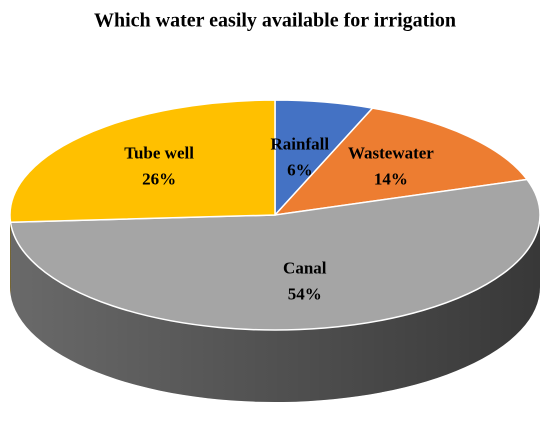 Image resolution: width=550 pixels, height=431 pixels. Describe the element at coordinates (300, 169) in the screenshot. I see `value-label: 6%` at that location.